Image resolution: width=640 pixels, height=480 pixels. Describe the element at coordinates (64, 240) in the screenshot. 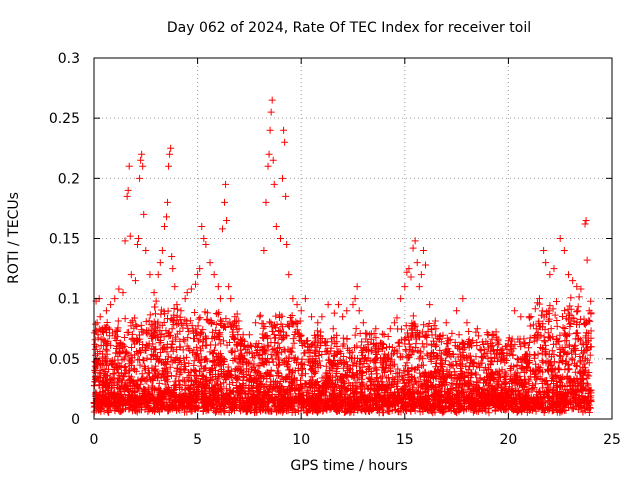

I see `y-tick-label: 0.15` at that location.